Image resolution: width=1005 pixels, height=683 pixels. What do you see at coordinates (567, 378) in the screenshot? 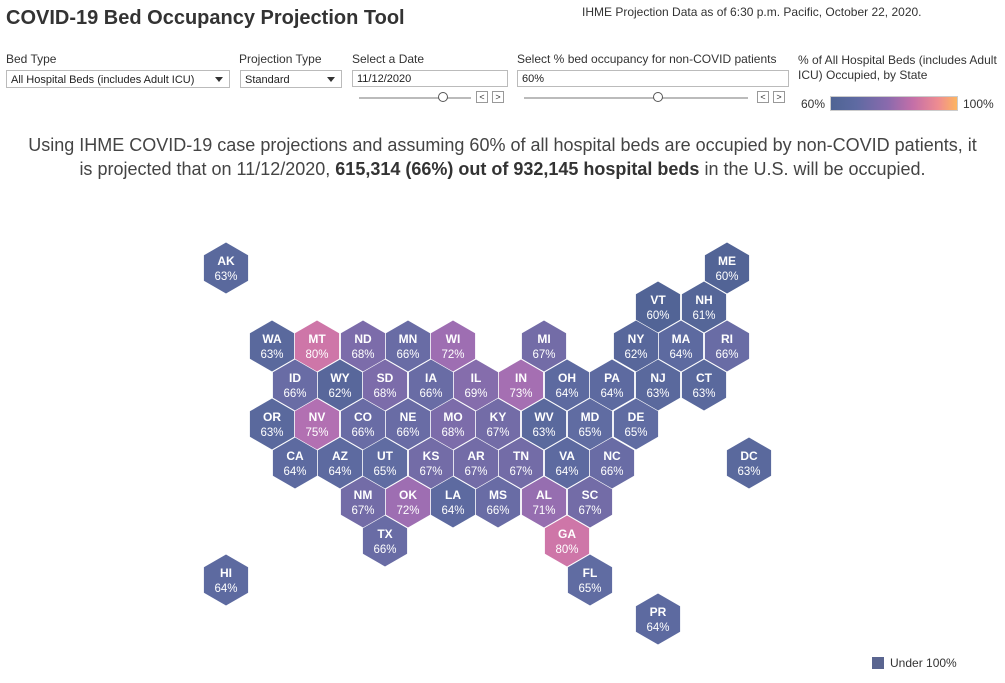
I see `state-code: OH` at bounding box center [567, 378].